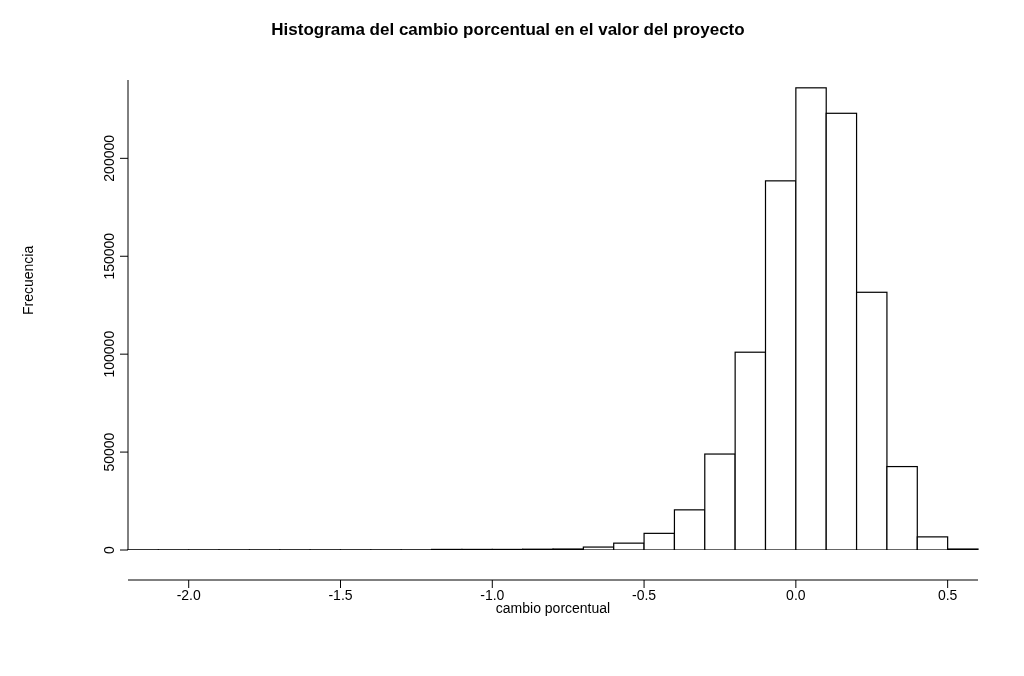 The image size is (1024, 676). What do you see at coordinates (109, 256) in the screenshot?
I see `y-tick-label: 150000` at bounding box center [109, 256].